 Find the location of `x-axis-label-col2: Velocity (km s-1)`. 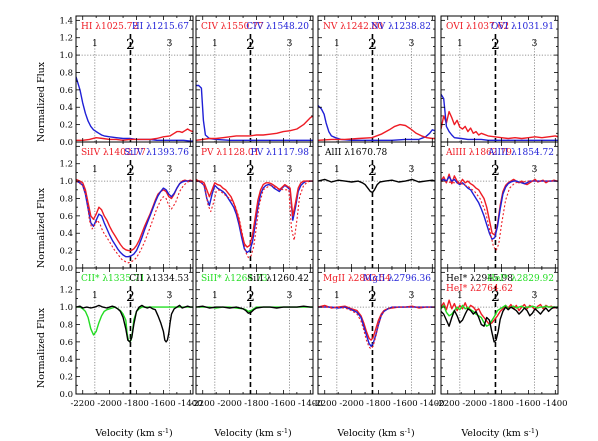

x-axis-label-col2: Velocity (km s-1) is located at coordinates (252, 433).